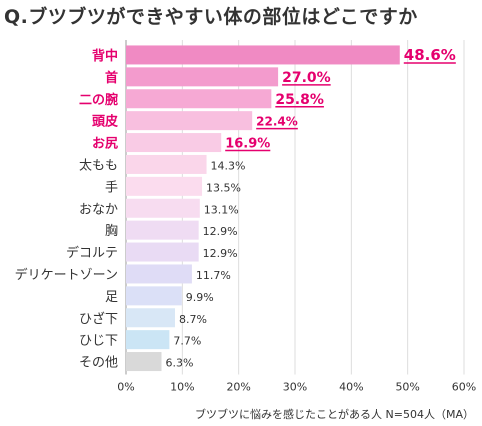 This screenshot has height=426, width=482. I want to click on category-label: 足, so click(111, 297).